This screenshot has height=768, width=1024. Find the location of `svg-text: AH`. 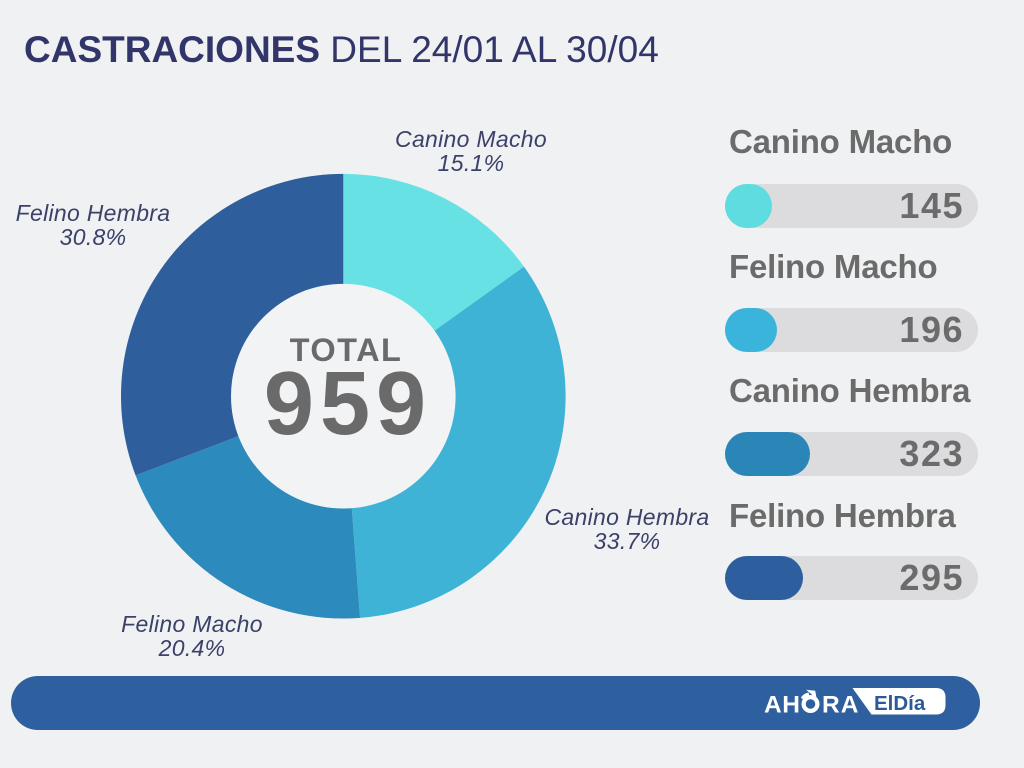

svg-text: AH is located at coordinates (782, 705).